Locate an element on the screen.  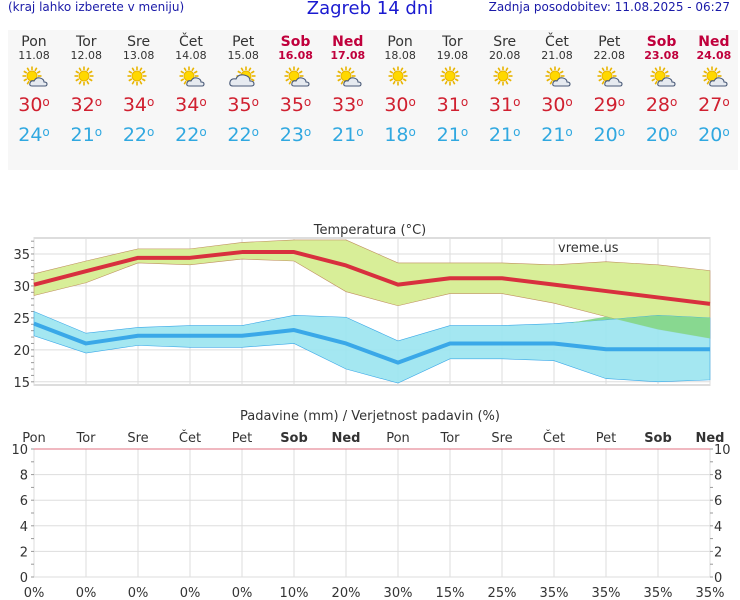
day-name: Sre is located at coordinates (505, 42).